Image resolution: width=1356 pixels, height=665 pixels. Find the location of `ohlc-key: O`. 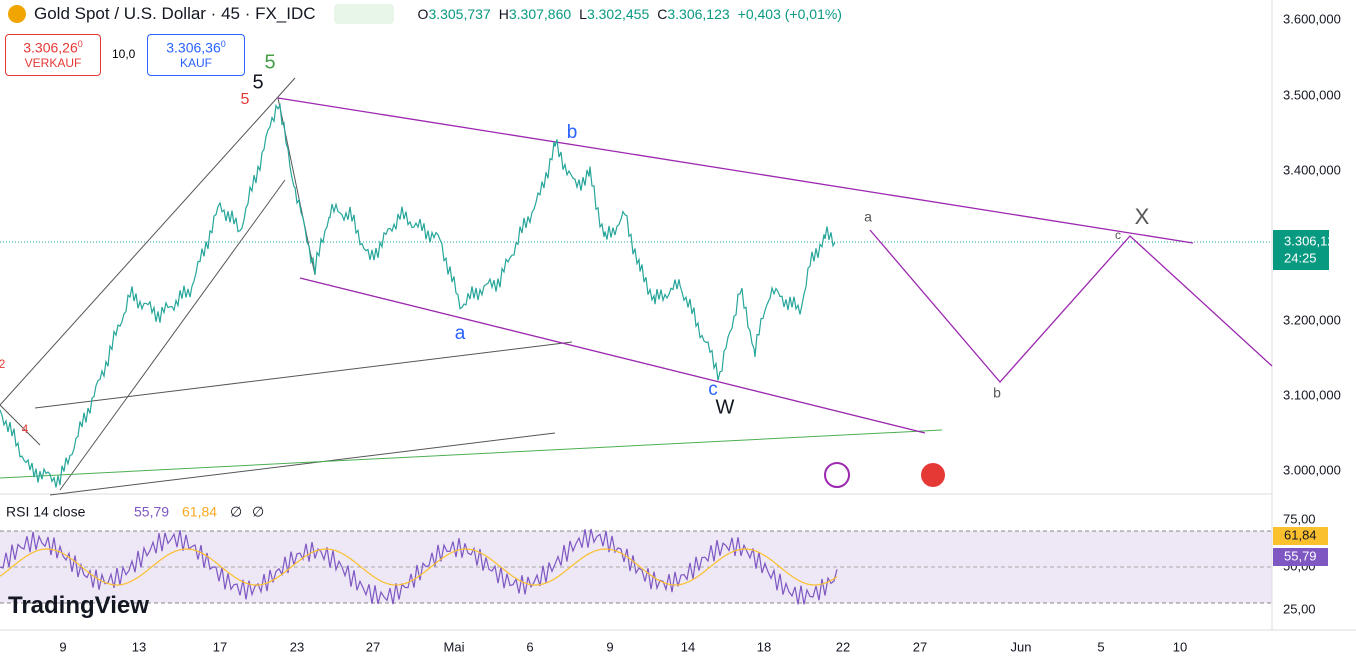

ohlc-key: O is located at coordinates (423, 14).